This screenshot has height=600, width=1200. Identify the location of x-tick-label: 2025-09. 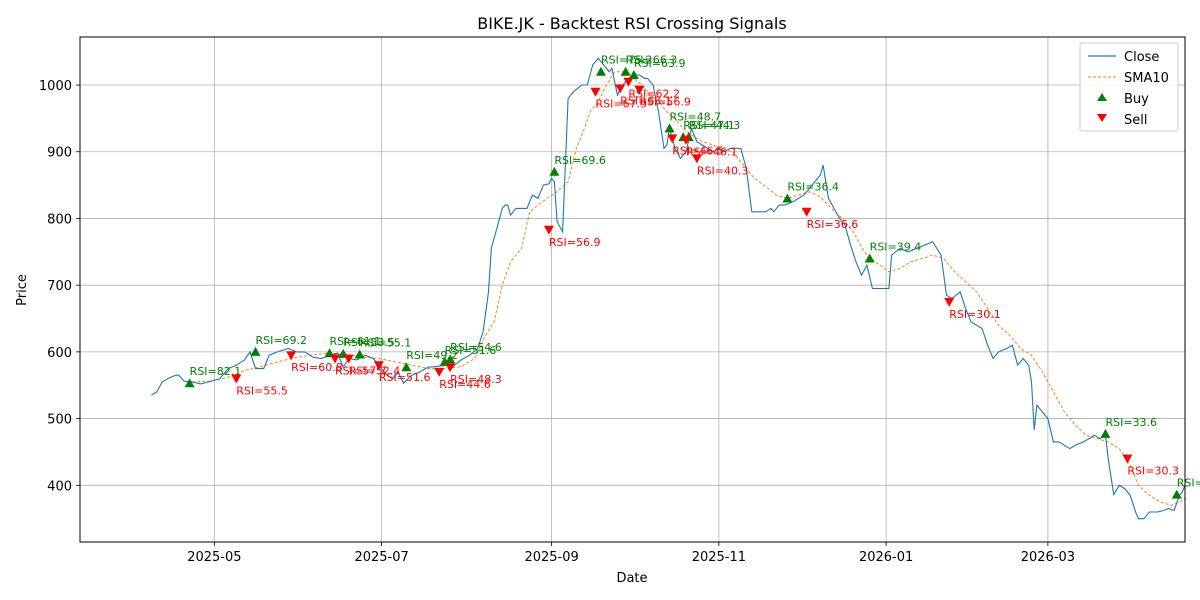
(551, 557).